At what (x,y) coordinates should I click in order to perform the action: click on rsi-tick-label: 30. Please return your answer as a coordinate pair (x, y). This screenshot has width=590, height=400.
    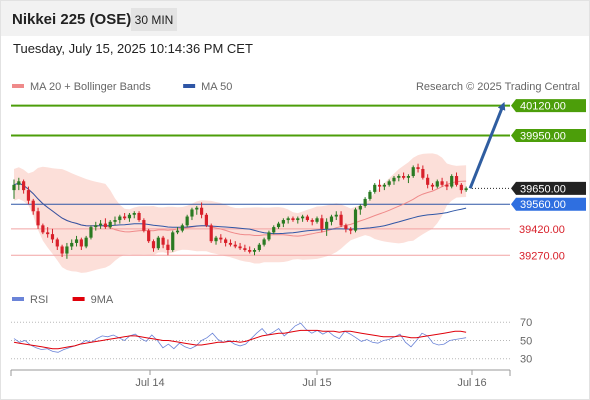
    Looking at the image, I should click on (526, 360).